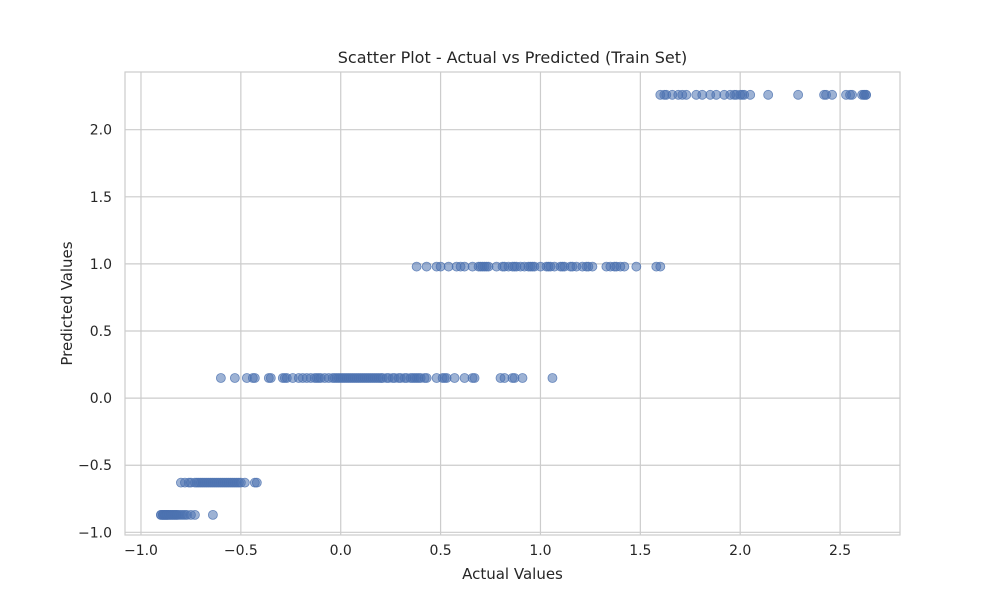 Image resolution: width=1000 pixels, height=600 pixels. What do you see at coordinates (101, 265) in the screenshot?
I see `y-tick-label: 1.0` at bounding box center [101, 265].